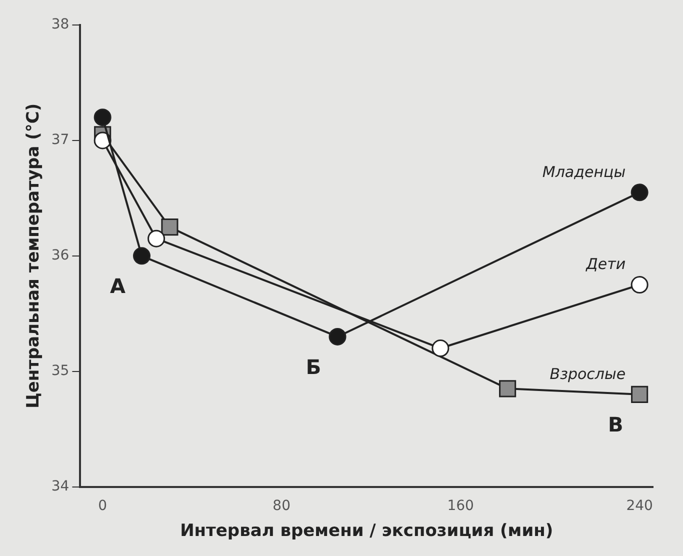 The width and height of the screenshot is (683, 556). Describe the element at coordinates (103, 506) in the screenshot. I see `x-tick-label: 0` at that location.